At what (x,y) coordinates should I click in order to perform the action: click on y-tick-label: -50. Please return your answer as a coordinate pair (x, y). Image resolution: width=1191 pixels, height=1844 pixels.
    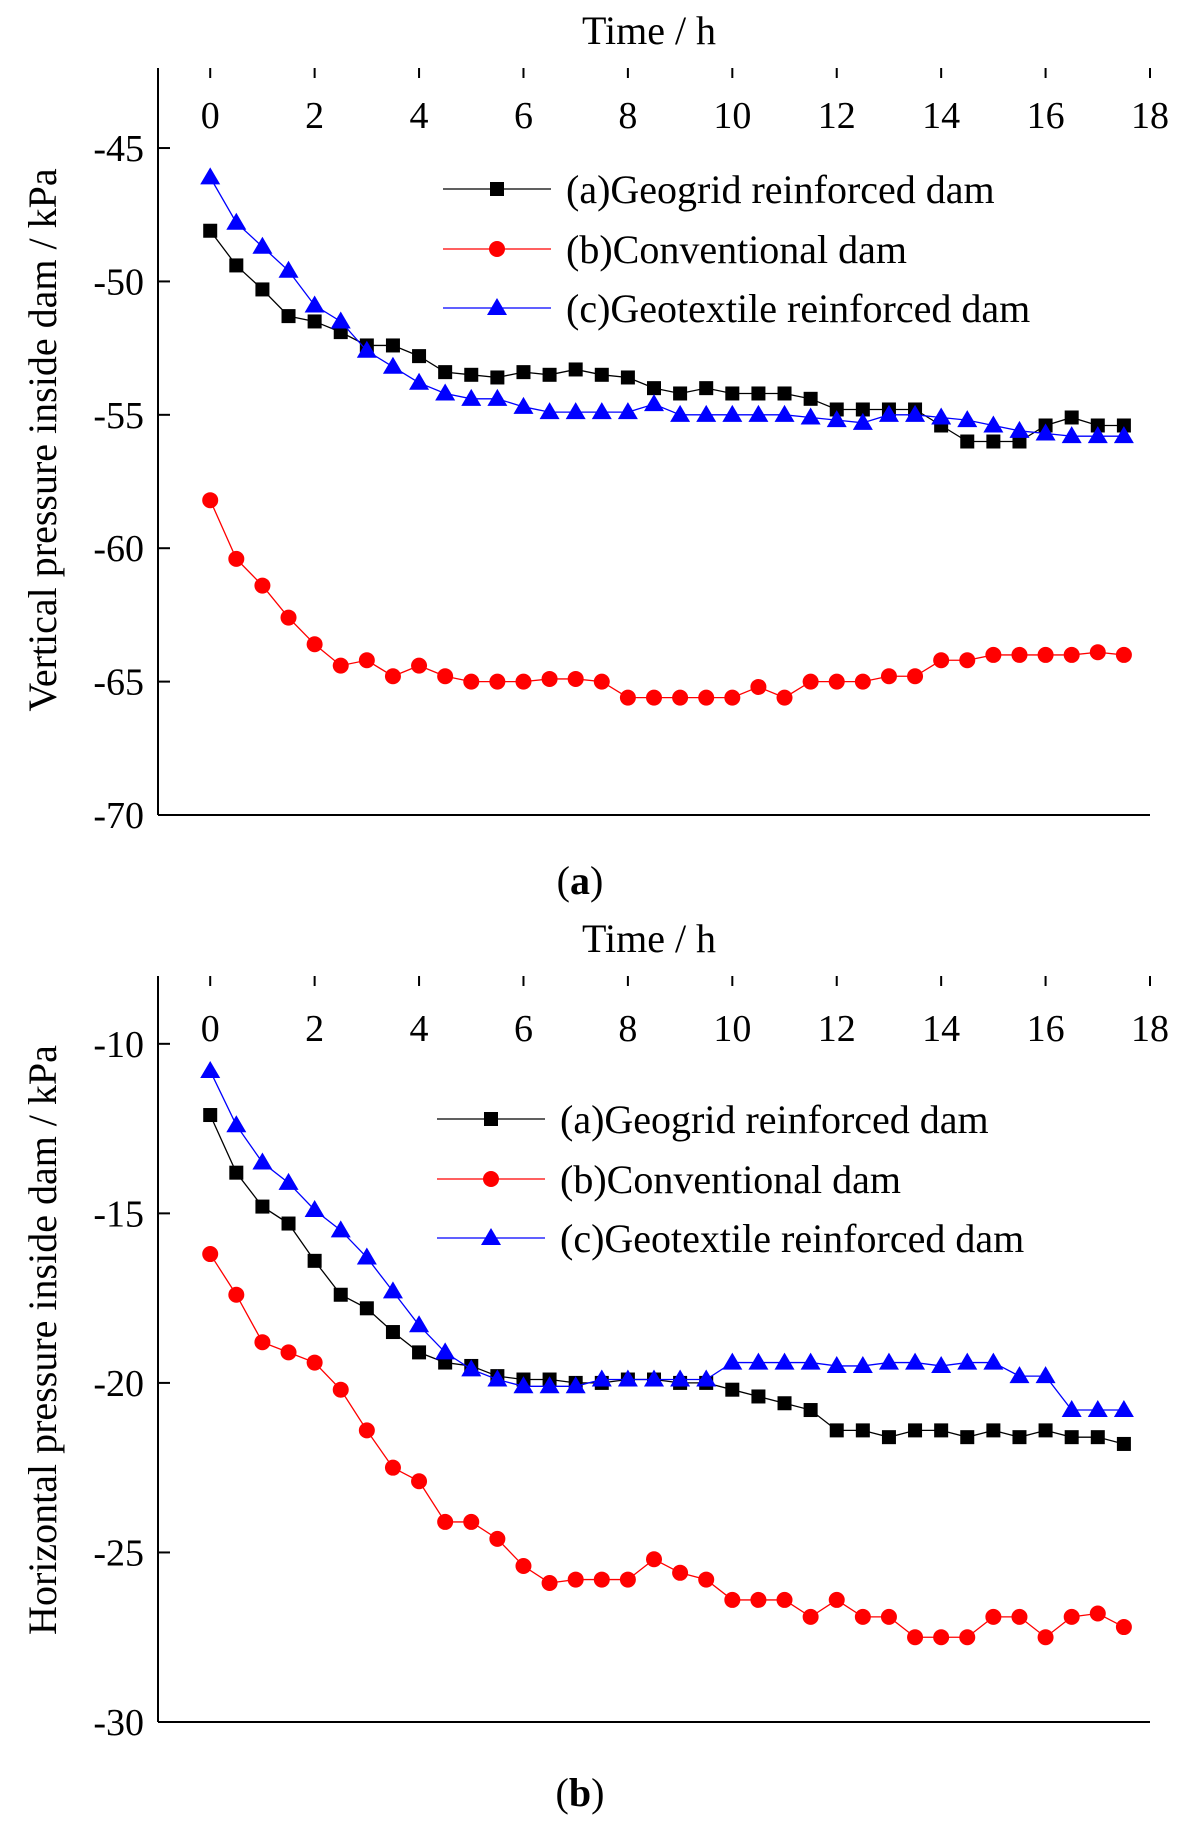
    Looking at the image, I should click on (118, 282).